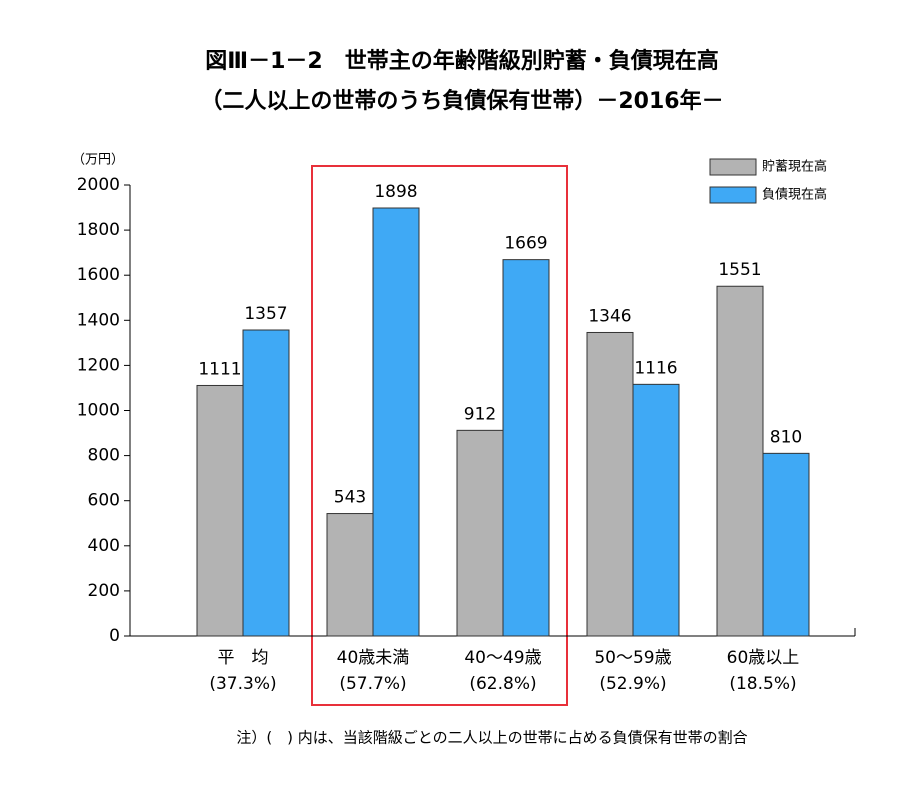  I want to click on x-tick-note: (62.8%), so click(502, 684).